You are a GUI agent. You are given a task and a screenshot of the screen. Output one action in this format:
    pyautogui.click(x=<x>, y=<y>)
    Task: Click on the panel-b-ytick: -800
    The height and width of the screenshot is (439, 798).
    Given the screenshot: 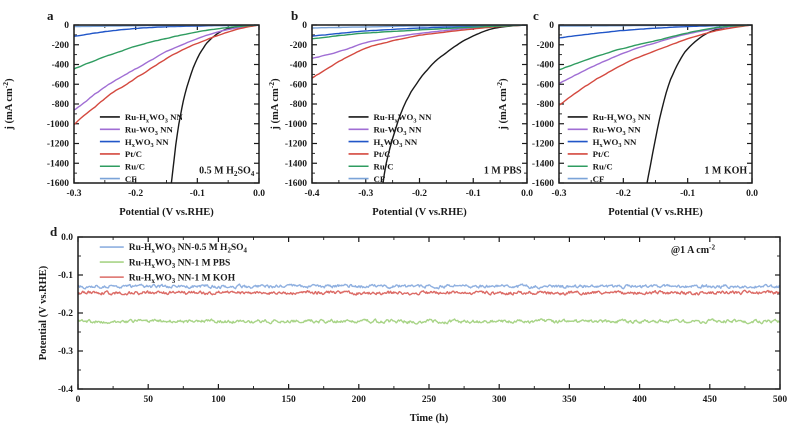 What is the action you would take?
    pyautogui.click(x=299, y=105)
    